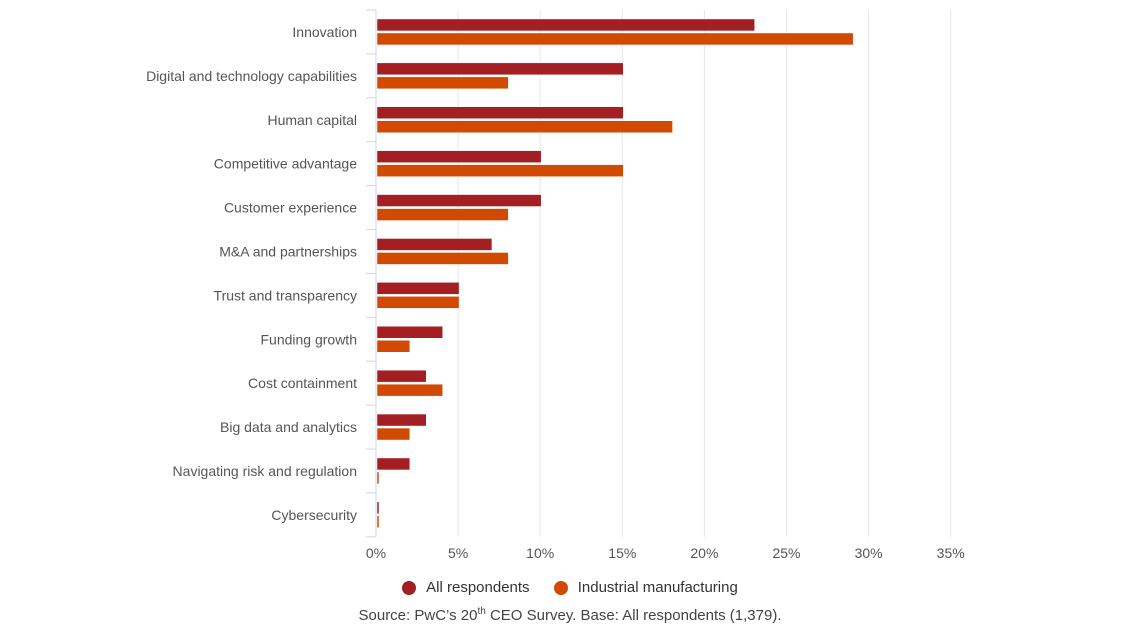 The height and width of the screenshot is (641, 1140). Describe the element at coordinates (704, 553) in the screenshot. I see `x-tick-label: 20%` at that location.